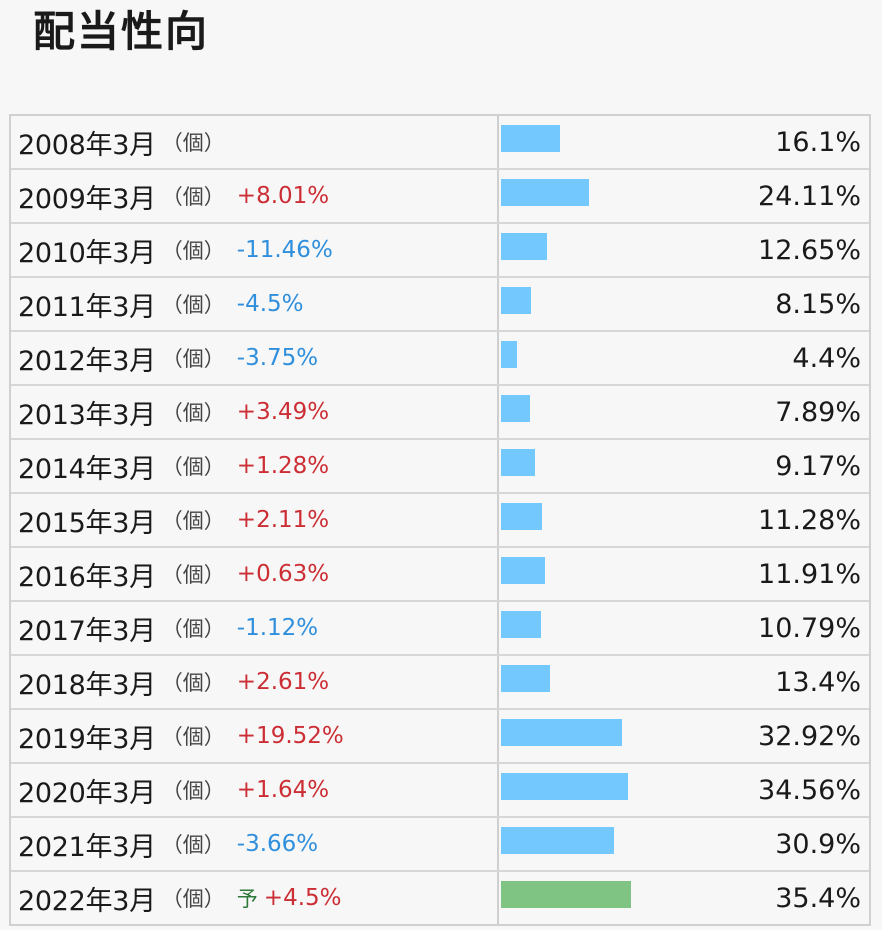 Image resolution: width=882 pixels, height=930 pixels. What do you see at coordinates (809, 736) in the screenshot?
I see `value-label: 32.92%` at bounding box center [809, 736].